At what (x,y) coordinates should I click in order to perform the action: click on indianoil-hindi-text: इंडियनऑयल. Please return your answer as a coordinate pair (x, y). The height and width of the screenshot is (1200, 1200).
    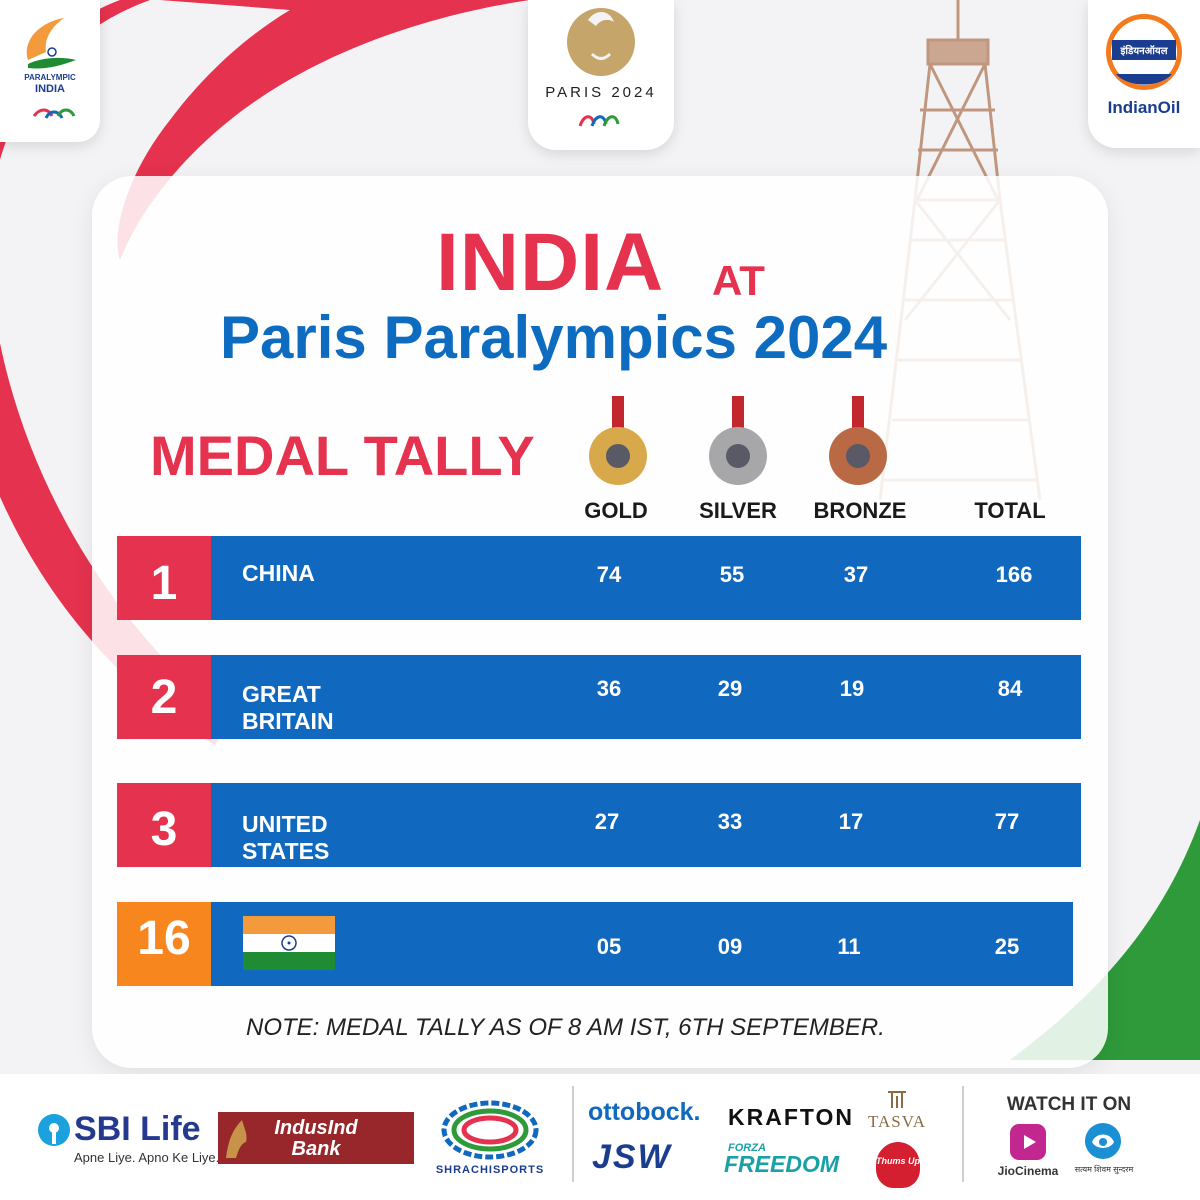
    Looking at the image, I should click on (1144, 51).